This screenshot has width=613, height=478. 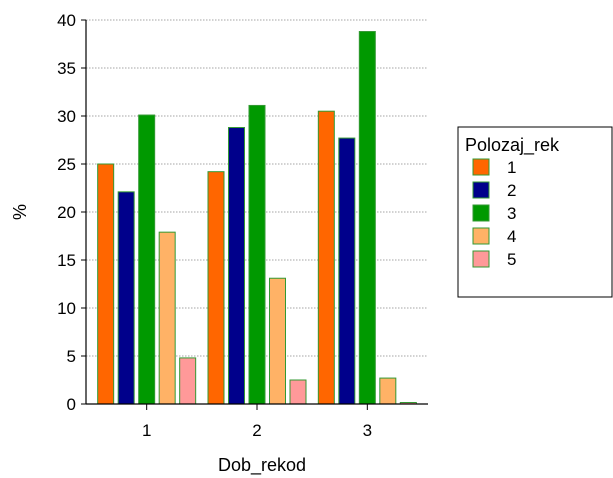 I want to click on x-ticks: 1 2 3, so click(x=257, y=422).